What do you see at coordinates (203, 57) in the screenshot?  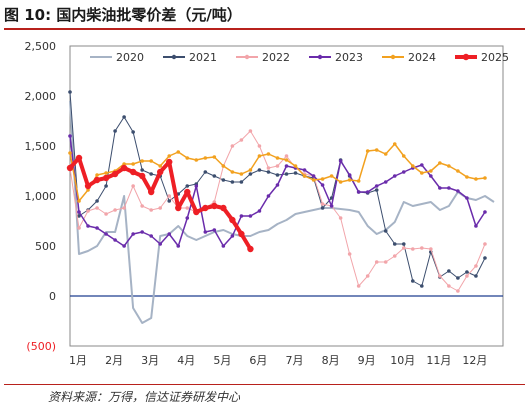 I see `legend-label-2021: 2021` at bounding box center [203, 57].